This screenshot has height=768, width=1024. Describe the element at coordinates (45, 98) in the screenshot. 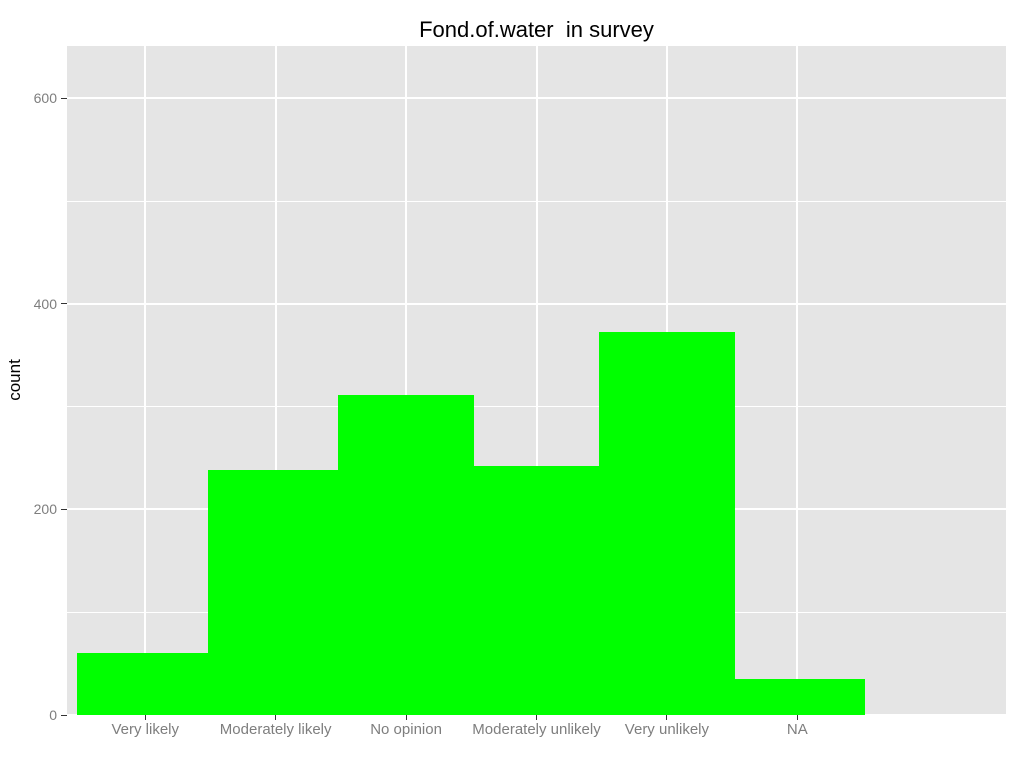

I see `y-tick-label: 600` at that location.